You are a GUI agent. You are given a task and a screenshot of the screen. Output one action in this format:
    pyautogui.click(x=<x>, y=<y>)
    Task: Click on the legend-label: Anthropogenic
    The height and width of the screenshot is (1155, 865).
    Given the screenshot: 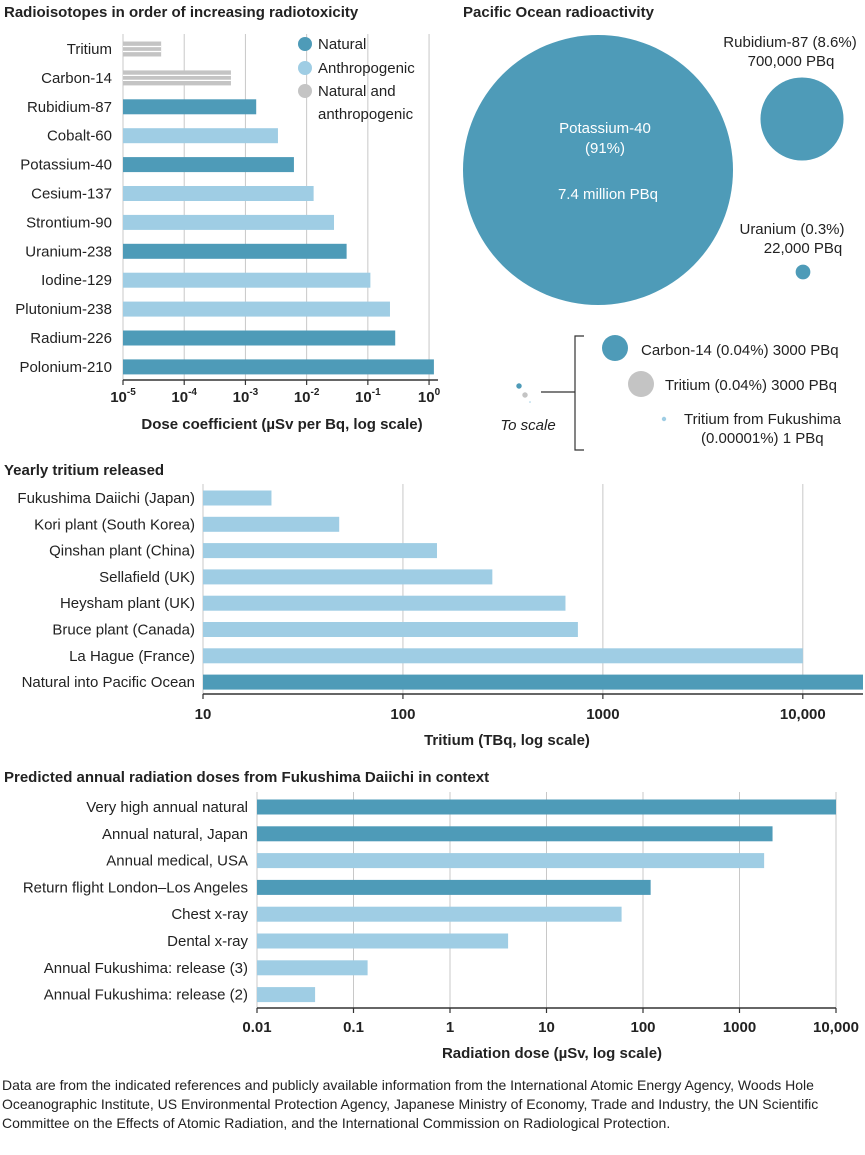 What is the action you would take?
    pyautogui.click(x=366, y=68)
    